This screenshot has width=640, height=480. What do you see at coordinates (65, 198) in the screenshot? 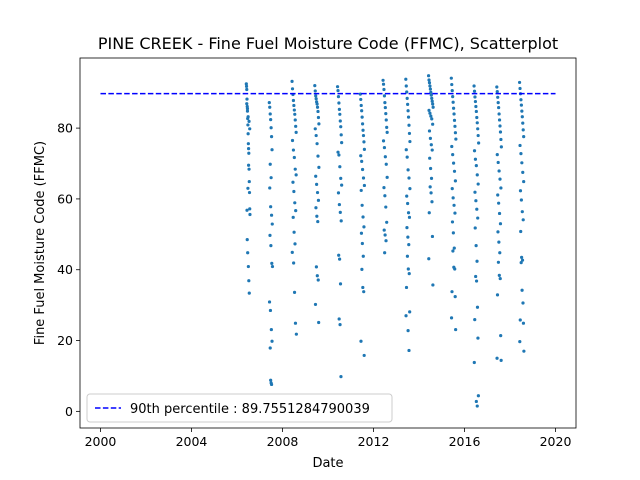
I see `y-tick-label: 60` at bounding box center [65, 198].